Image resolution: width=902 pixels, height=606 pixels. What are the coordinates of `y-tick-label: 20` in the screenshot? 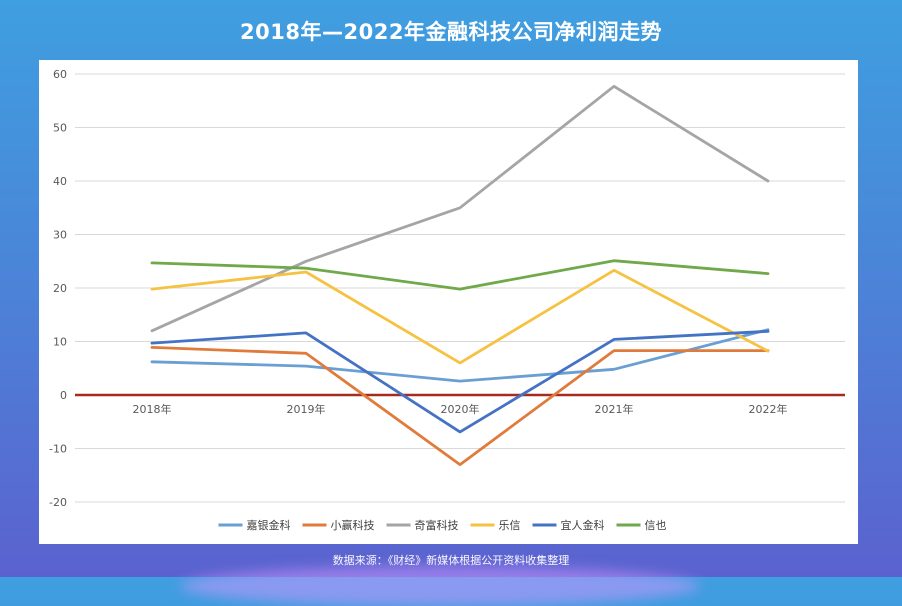 It's located at (60, 288).